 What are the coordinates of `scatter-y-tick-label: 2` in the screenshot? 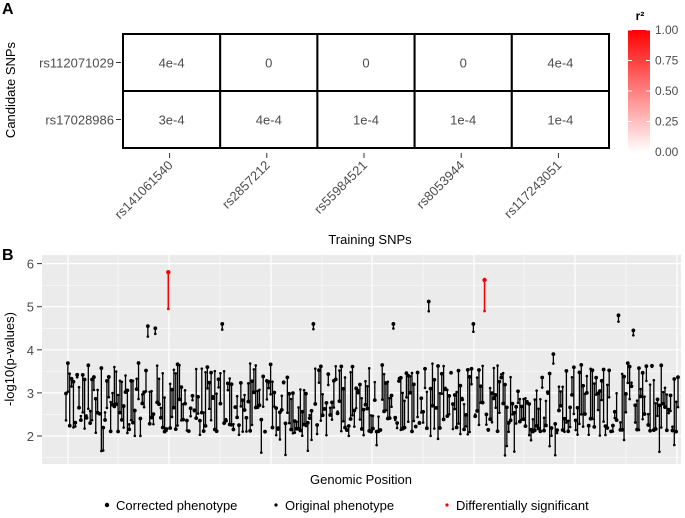 It's located at (30, 436).